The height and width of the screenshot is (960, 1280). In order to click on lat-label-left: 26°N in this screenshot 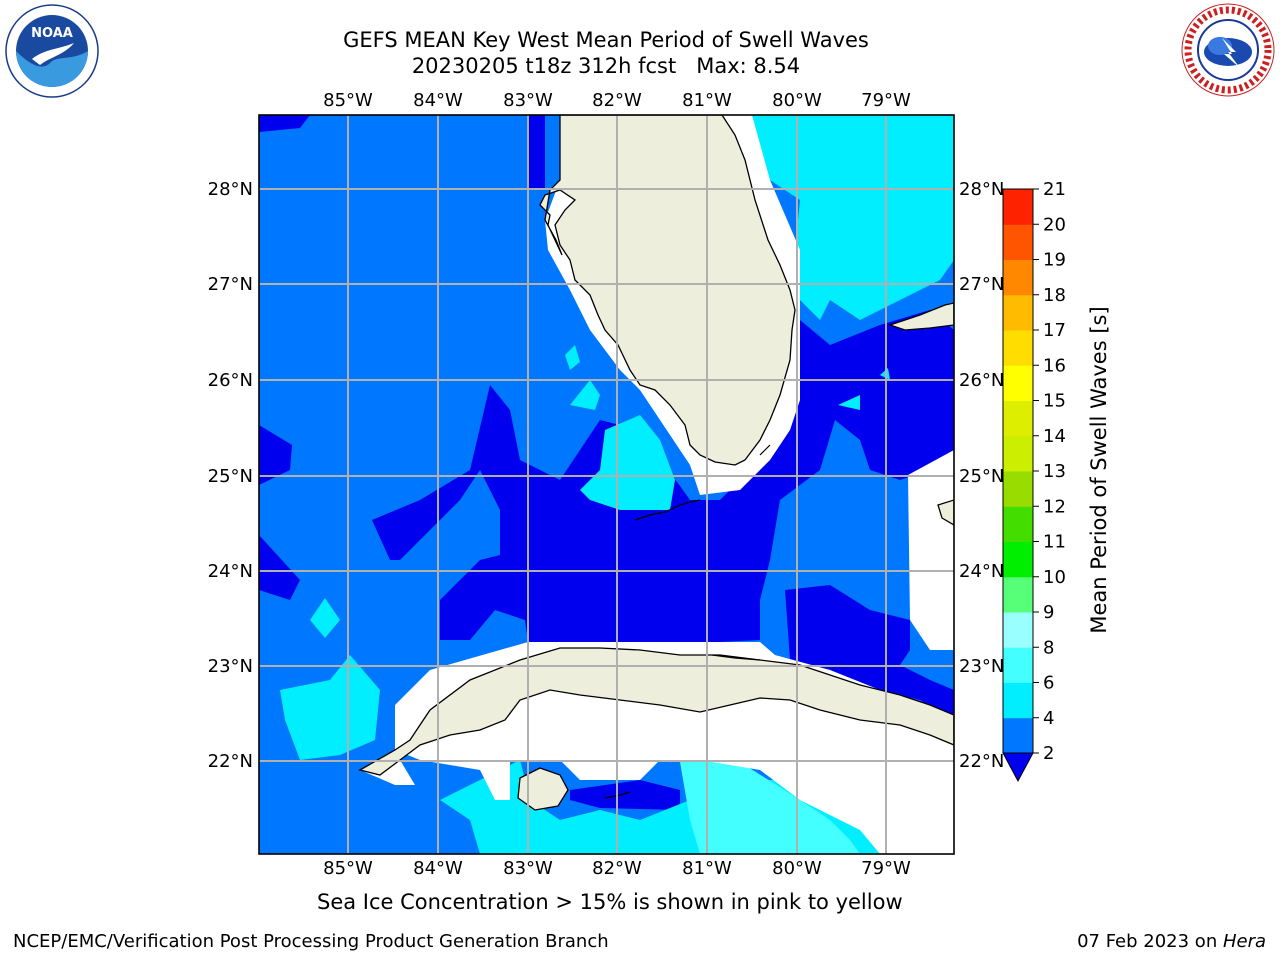, I will do `click(230, 380)`.